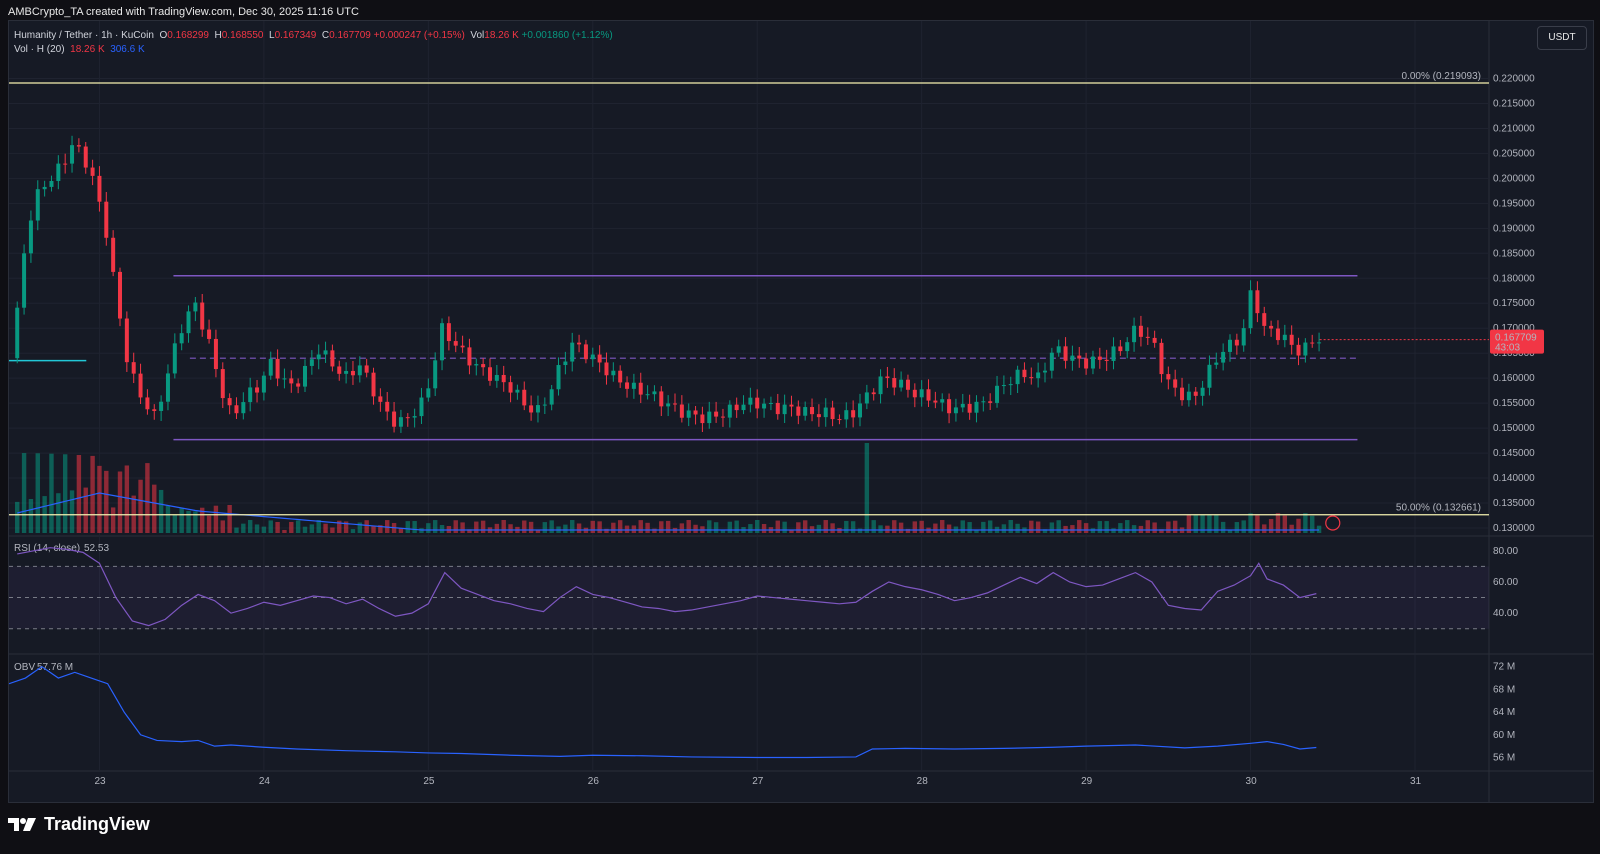  What do you see at coordinates (55, 667) in the screenshot?
I see `obv-value: 57.76 M` at bounding box center [55, 667].